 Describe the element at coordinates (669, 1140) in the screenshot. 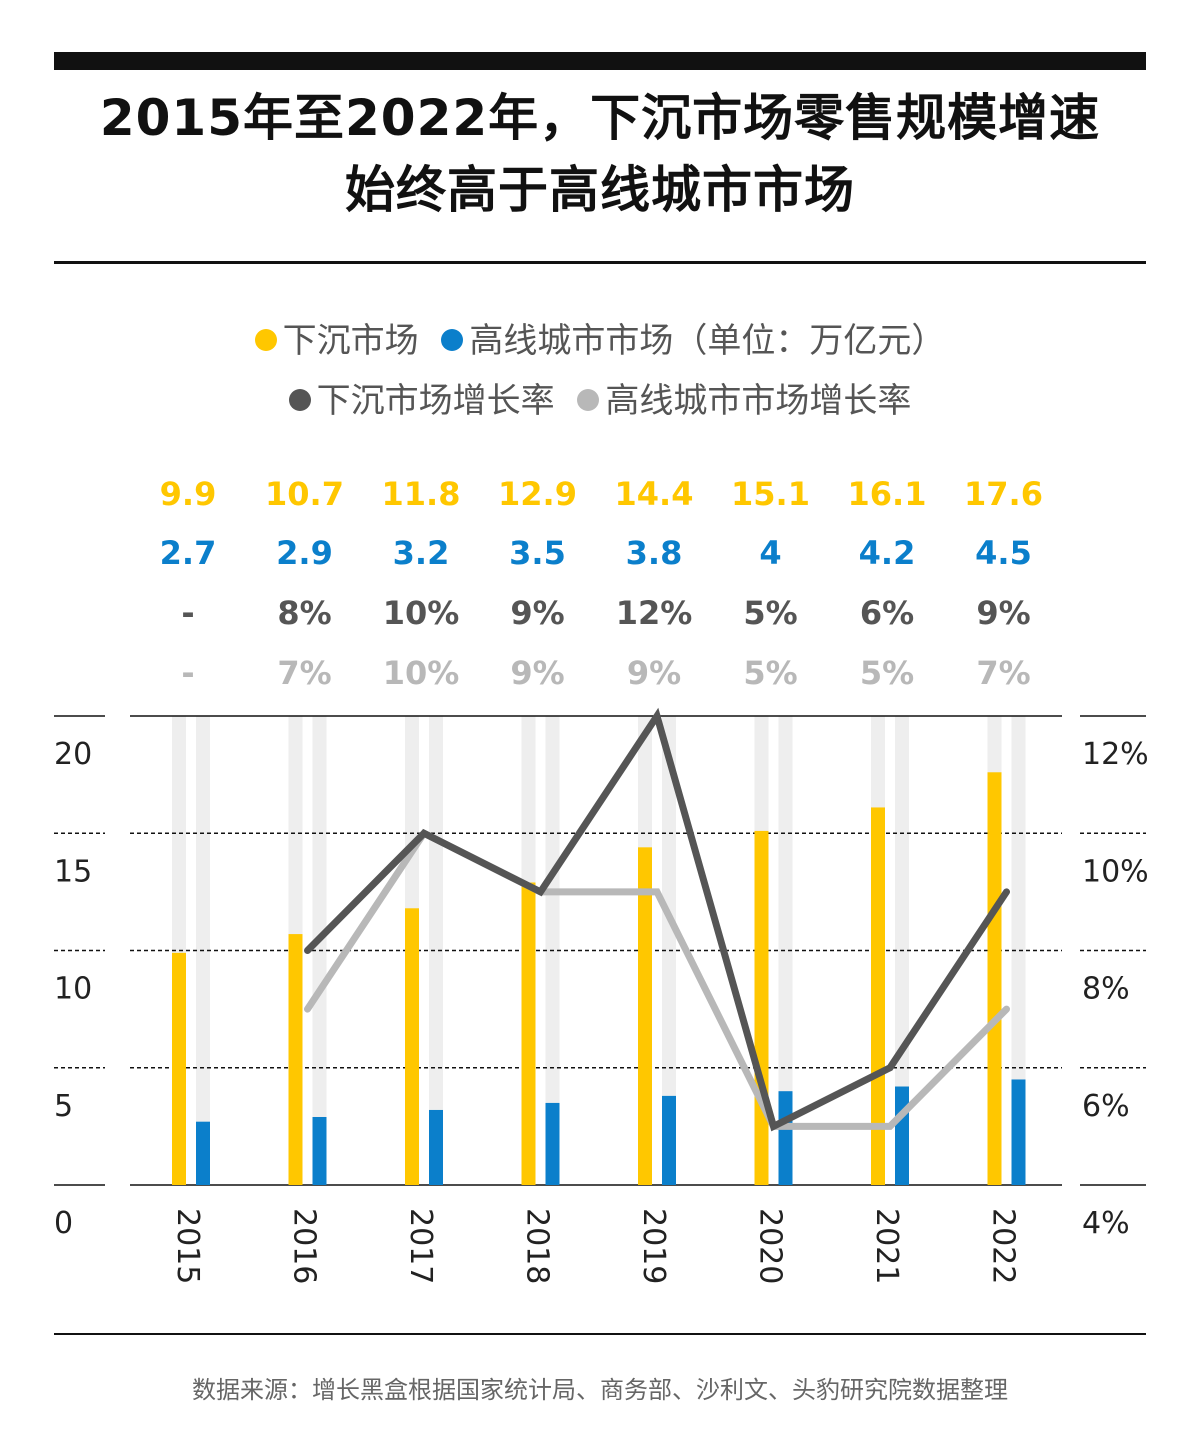

I see `bar-tier-city-2019` at that location.